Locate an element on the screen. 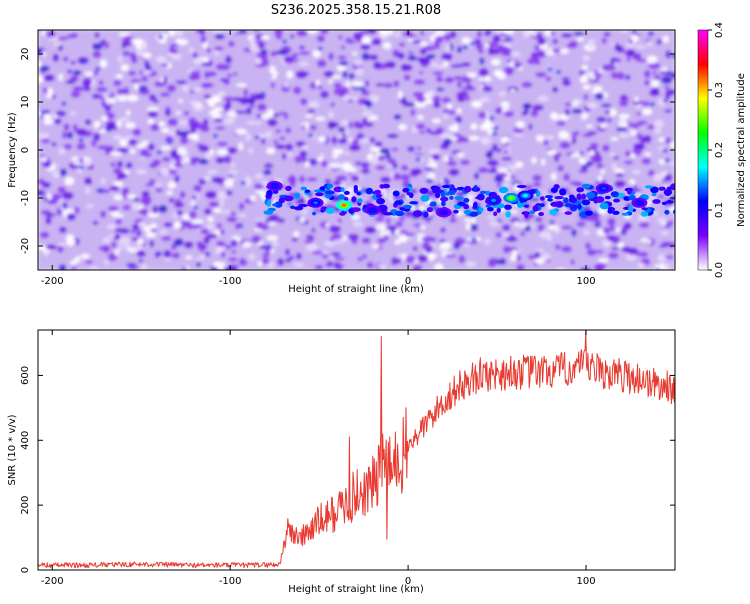 The width and height of the screenshot is (750, 604). y-tick-label: 400 is located at coordinates (25, 440).